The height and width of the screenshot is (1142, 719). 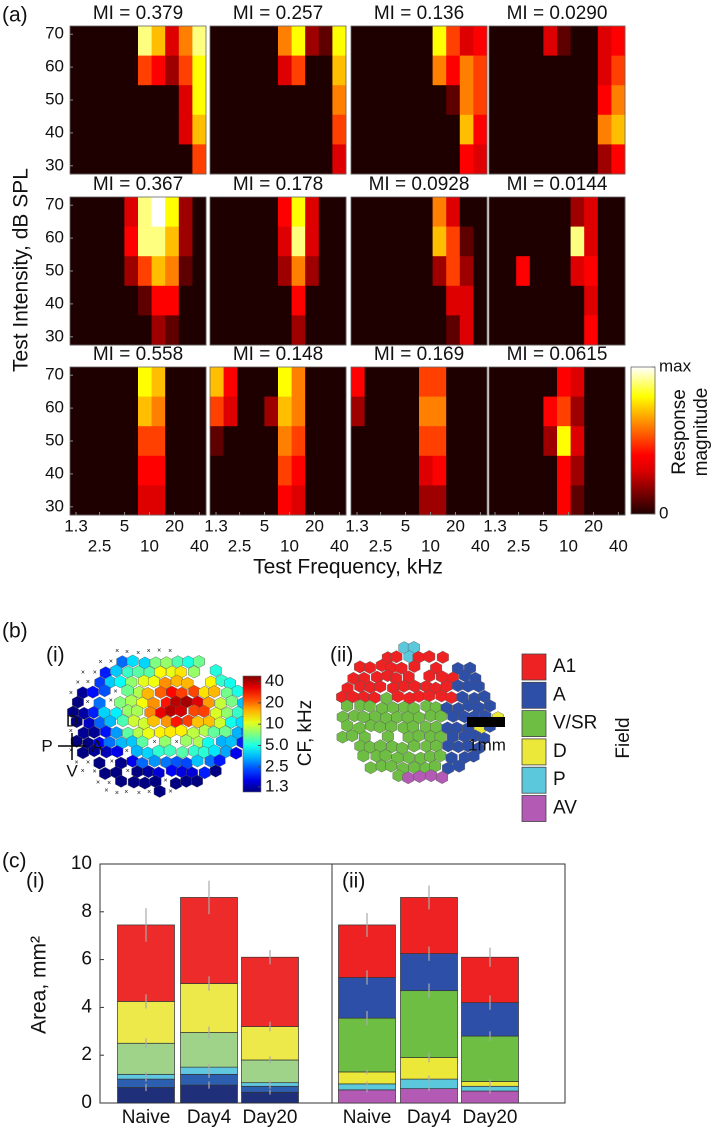 I want to click on colorbar-tick-label: 20, so click(x=274, y=701).